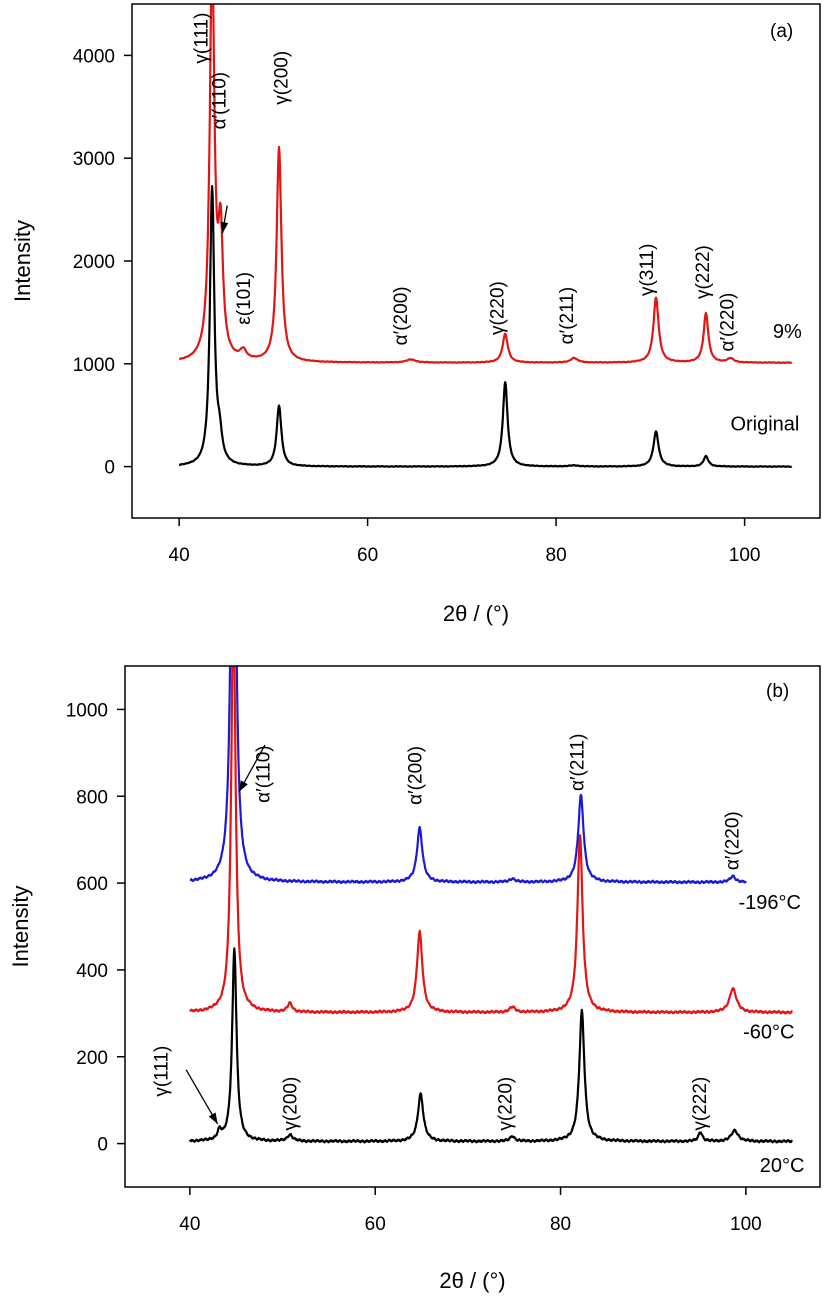 This screenshot has width=828, height=1299. Describe the element at coordinates (92, 884) in the screenshot. I see `y-tick-label: 600` at that location.